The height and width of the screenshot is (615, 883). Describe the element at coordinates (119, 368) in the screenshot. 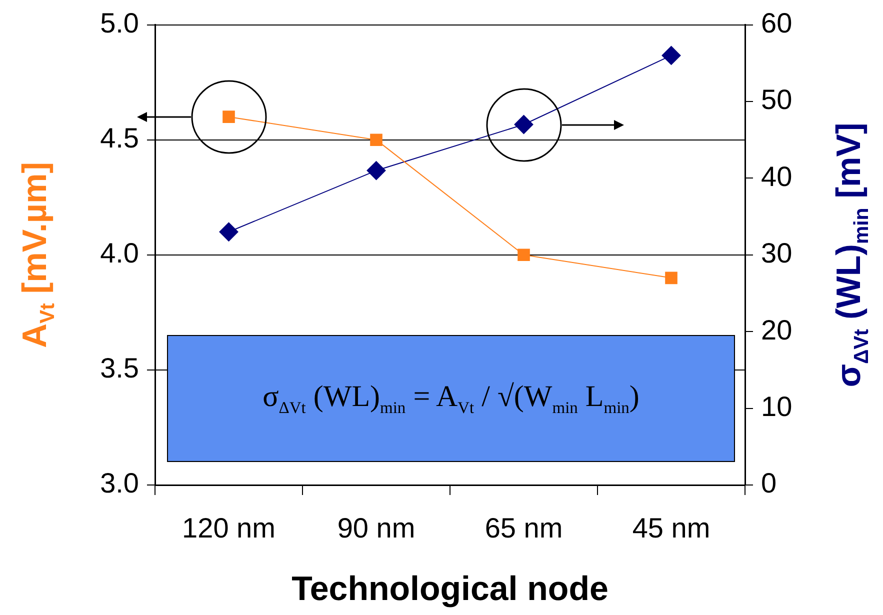

I see `y-tick-label: 3.5` at that location.